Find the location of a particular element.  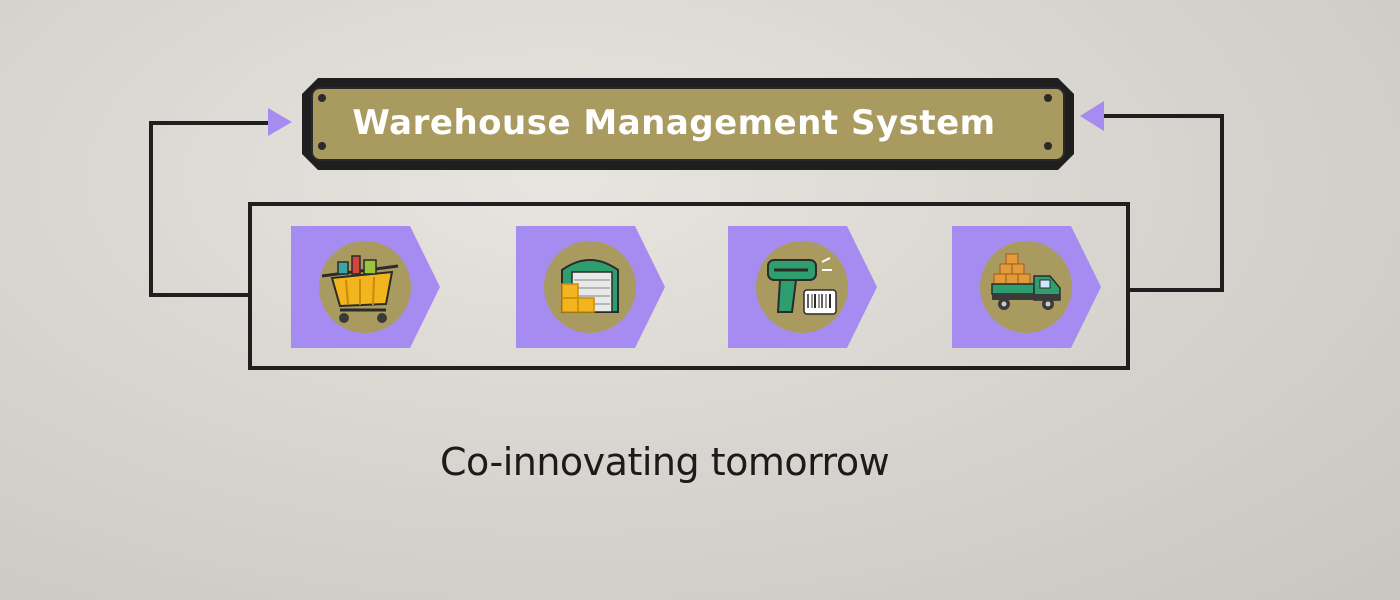

step-scanning is located at coordinates (802, 287).